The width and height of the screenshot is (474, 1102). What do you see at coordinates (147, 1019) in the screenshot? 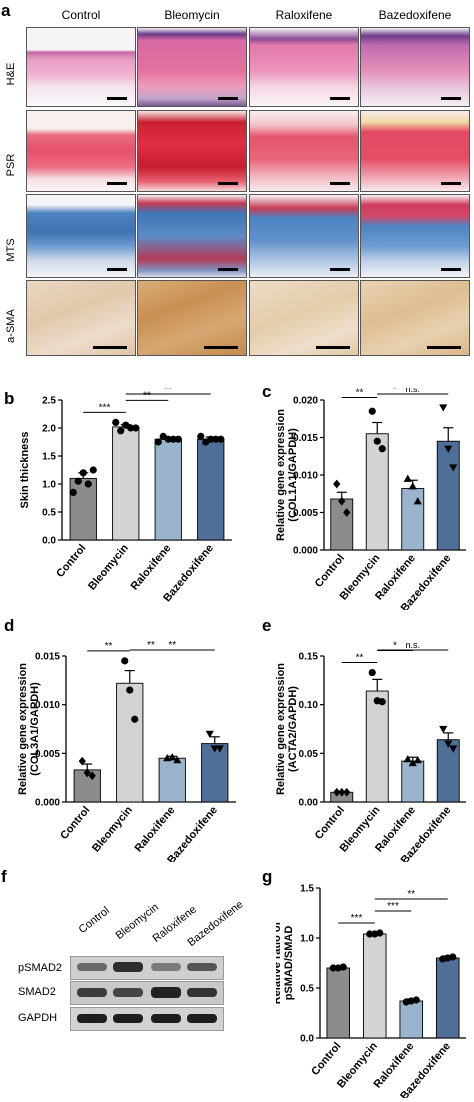
I see `blot-strip-gapdh` at bounding box center [147, 1019].